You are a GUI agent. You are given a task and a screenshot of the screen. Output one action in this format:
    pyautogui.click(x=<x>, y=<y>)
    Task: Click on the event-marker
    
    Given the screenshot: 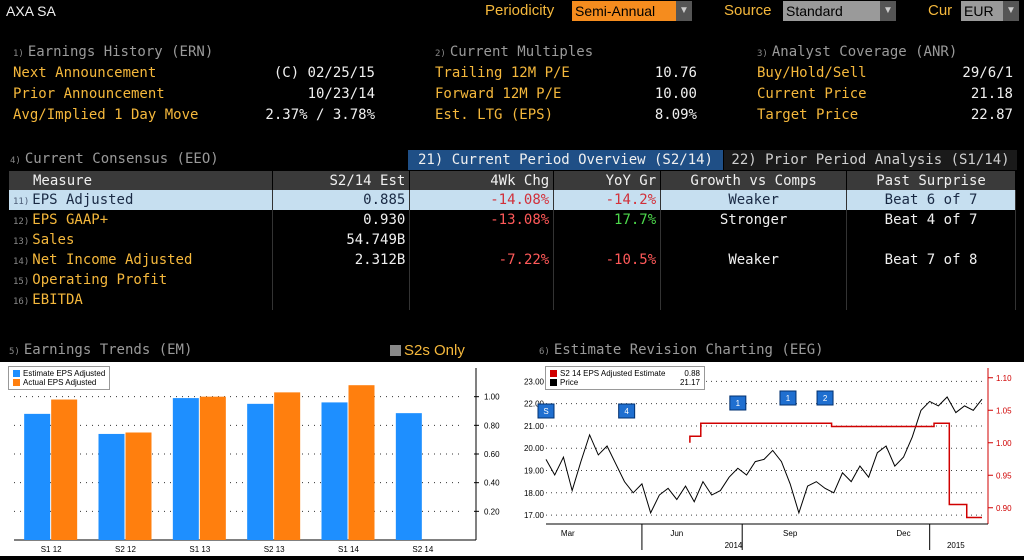 What is the action you would take?
    pyautogui.click(x=627, y=411)
    